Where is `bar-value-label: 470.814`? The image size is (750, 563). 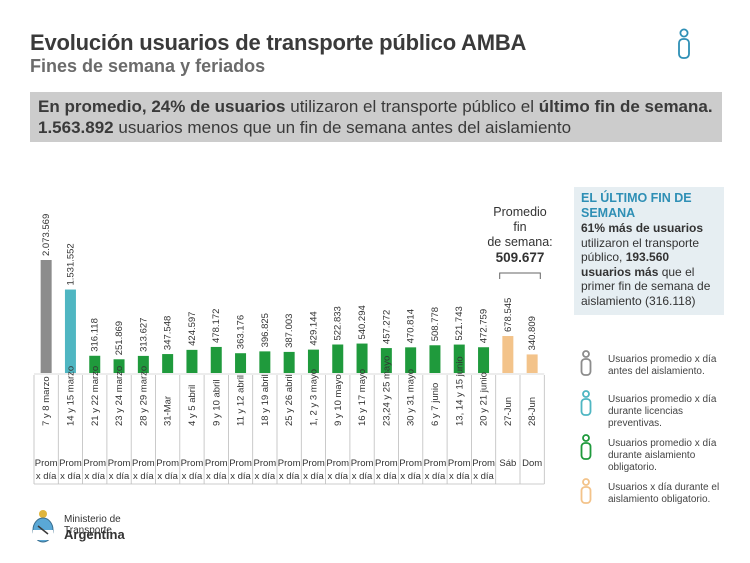
bar-value-label: 470.814 is located at coordinates (411, 326).